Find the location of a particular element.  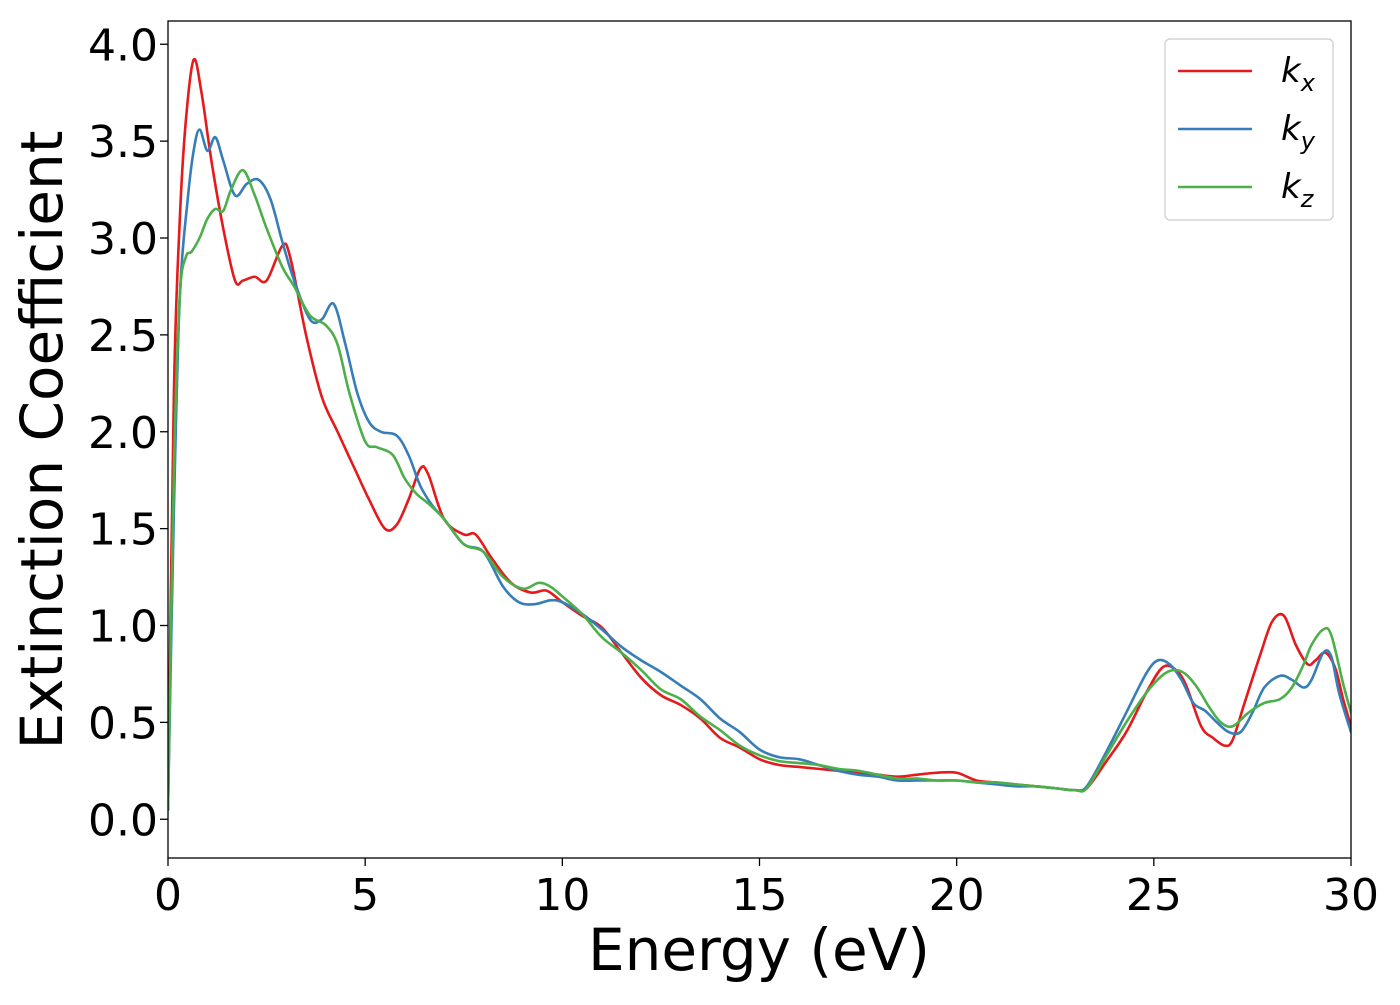

legend-label-kz: kz is located at coordinates (1298, 190).